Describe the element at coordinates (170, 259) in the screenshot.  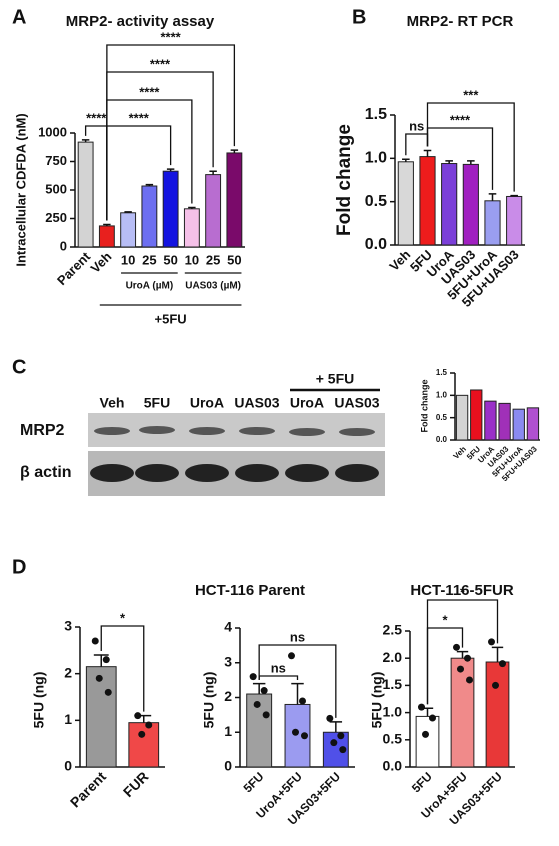
I see `x-tick-label: 50` at that location.